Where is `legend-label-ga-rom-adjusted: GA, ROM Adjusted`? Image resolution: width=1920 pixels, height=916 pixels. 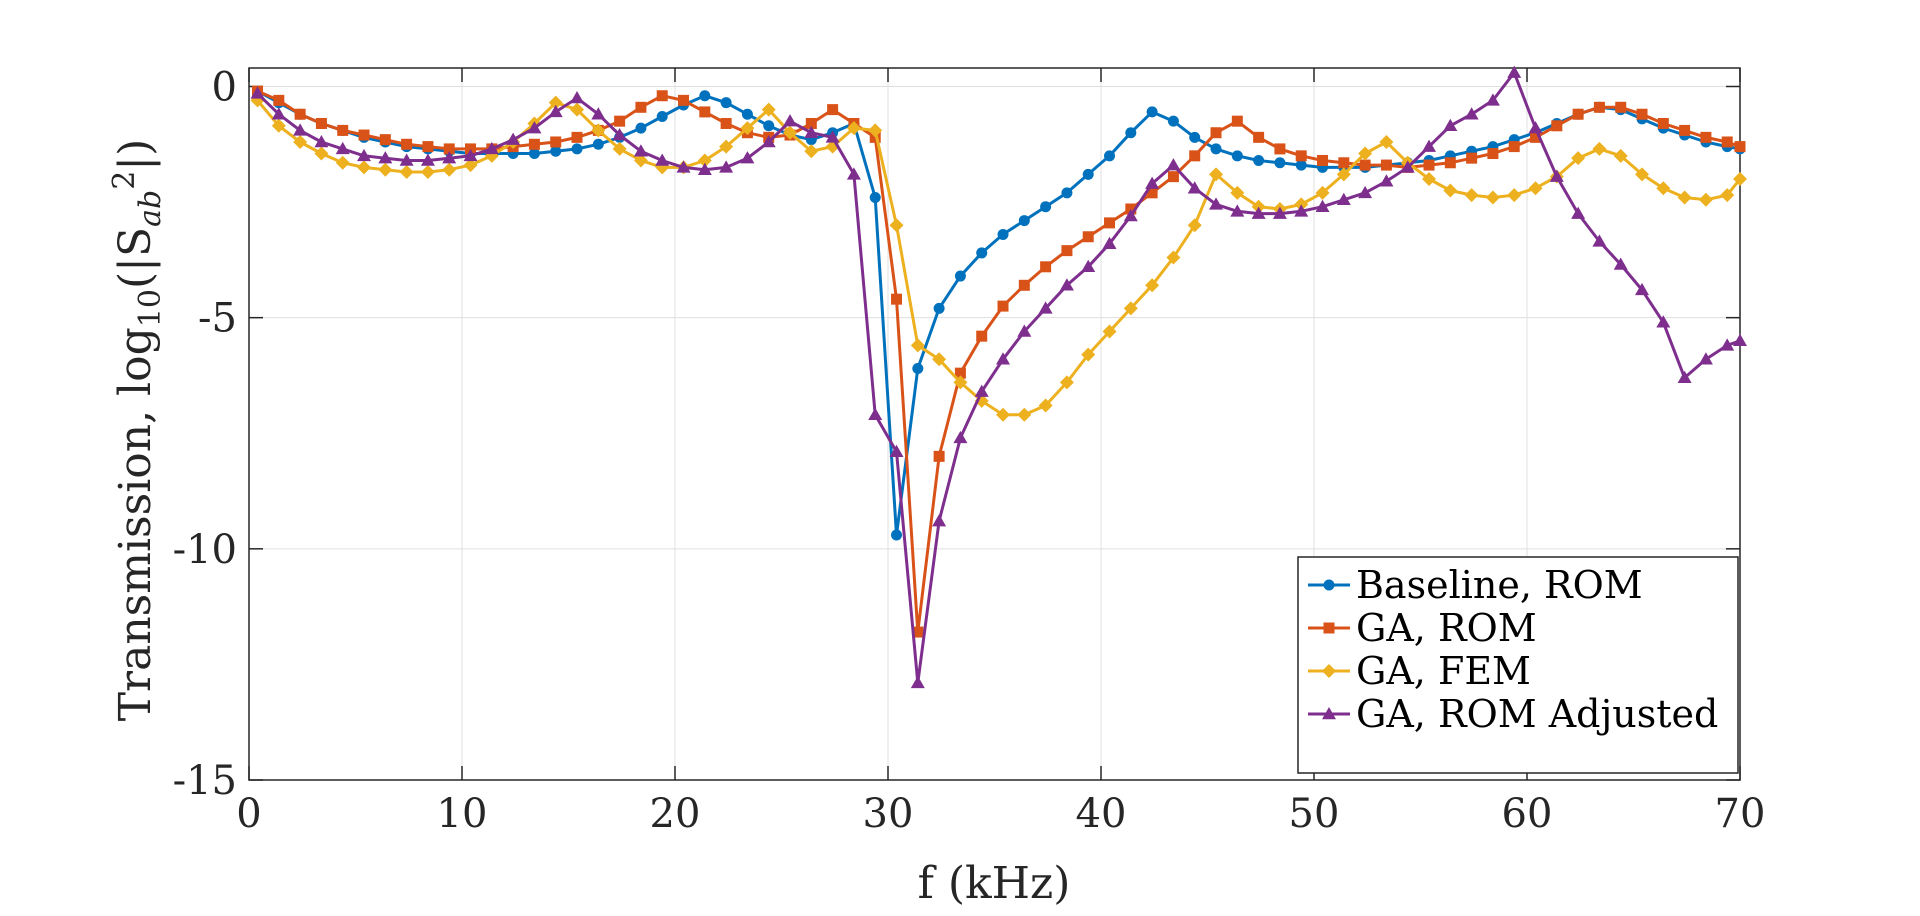 legend-label-ga-rom-adjusted: GA, ROM Adjusted is located at coordinates (1537, 714).